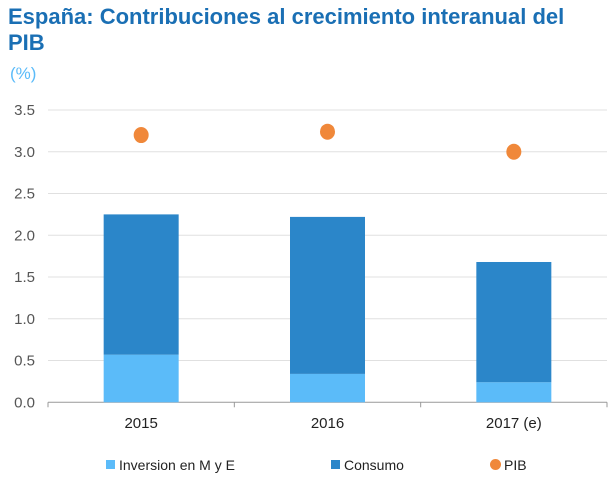 This screenshot has width=609, height=486. Describe the element at coordinates (327, 423) in the screenshot. I see `x-tick-label: 2016` at that location.